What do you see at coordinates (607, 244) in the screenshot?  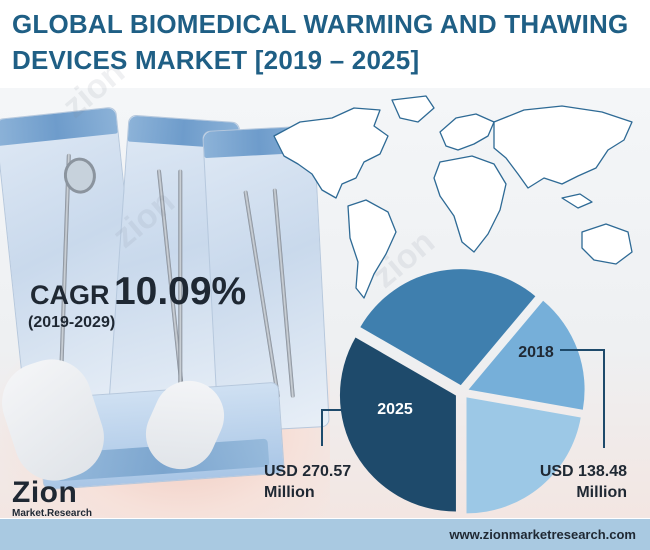 I see `continent-australia-shape` at bounding box center [607, 244].